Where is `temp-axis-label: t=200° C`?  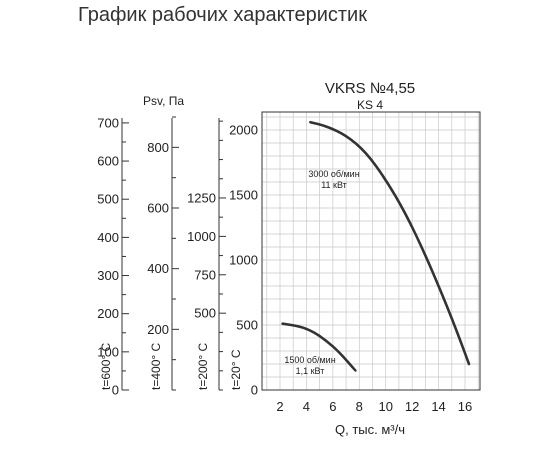 temp-axis-label: t=200° C is located at coordinates (203, 366).